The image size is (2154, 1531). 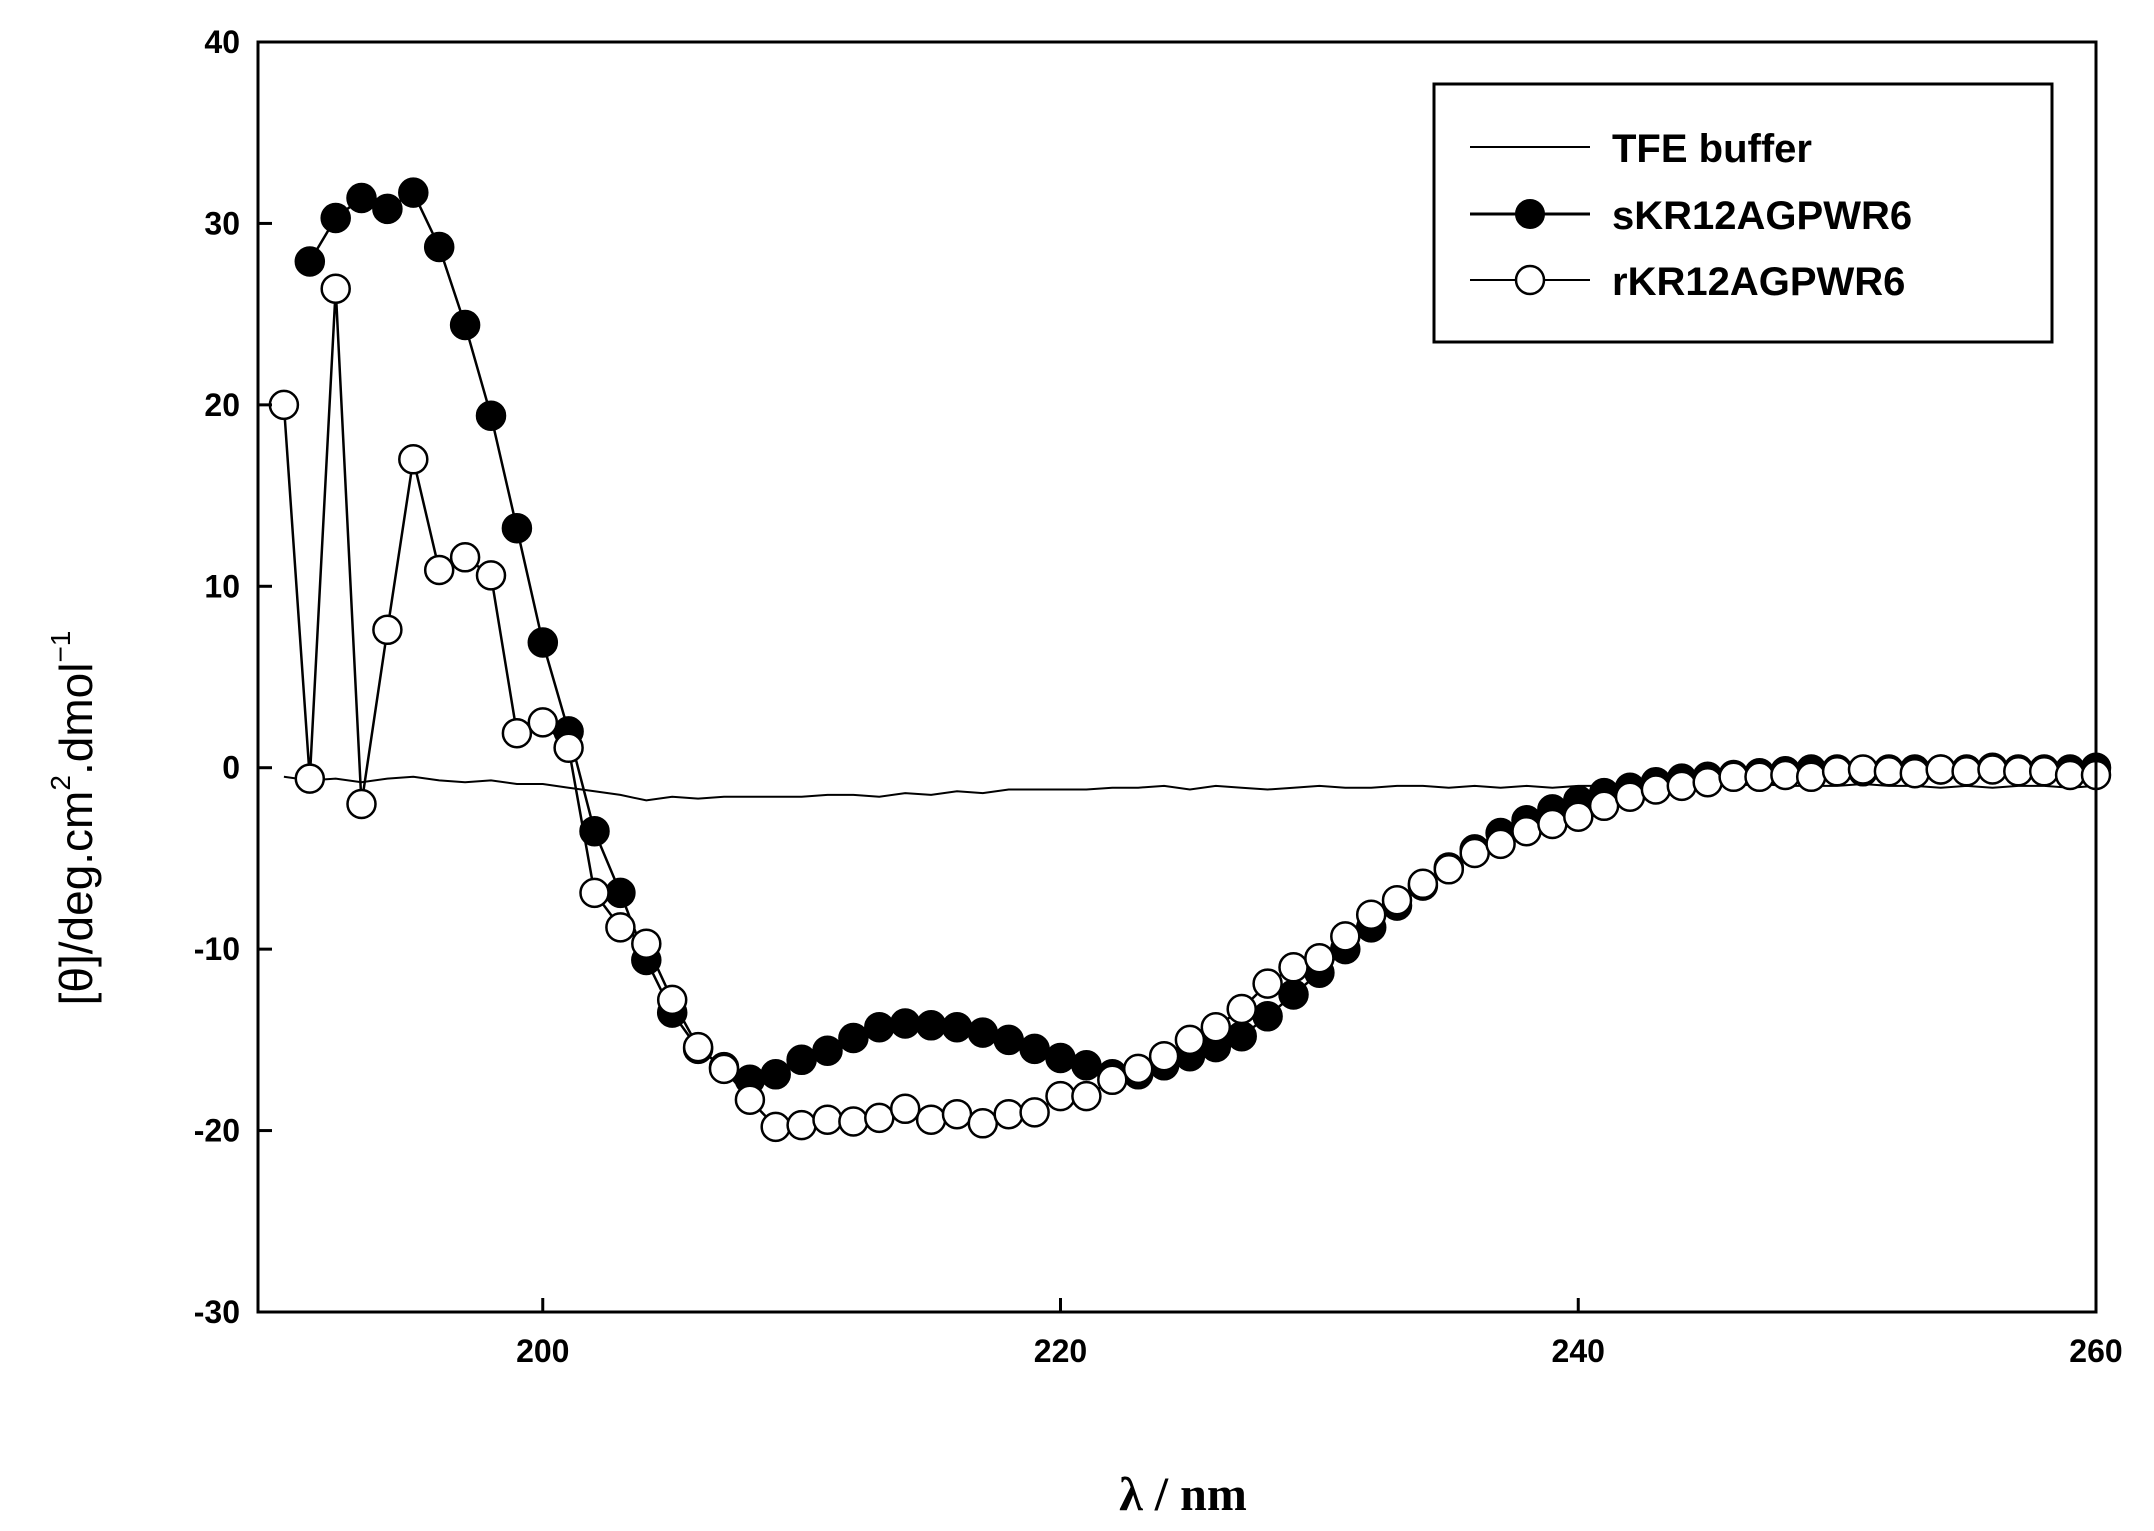 What do you see at coordinates (542, 1351) in the screenshot?
I see `x-tick-label: 200` at bounding box center [542, 1351].